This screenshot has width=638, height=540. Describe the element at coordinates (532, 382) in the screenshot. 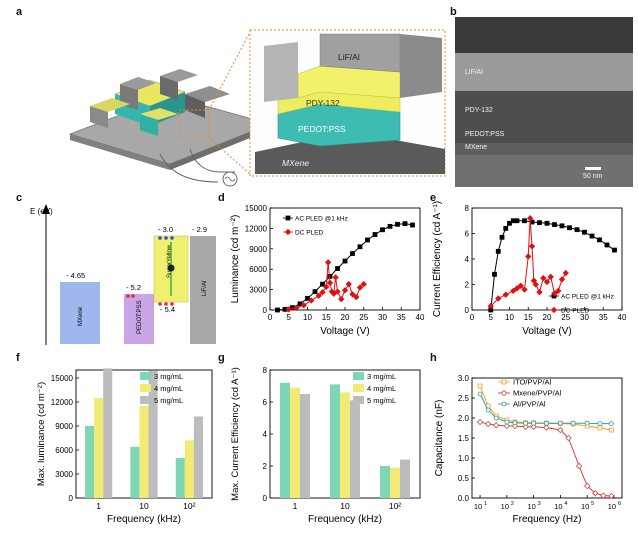

I see `legend-label: ITO/PVP/Al` at that location.